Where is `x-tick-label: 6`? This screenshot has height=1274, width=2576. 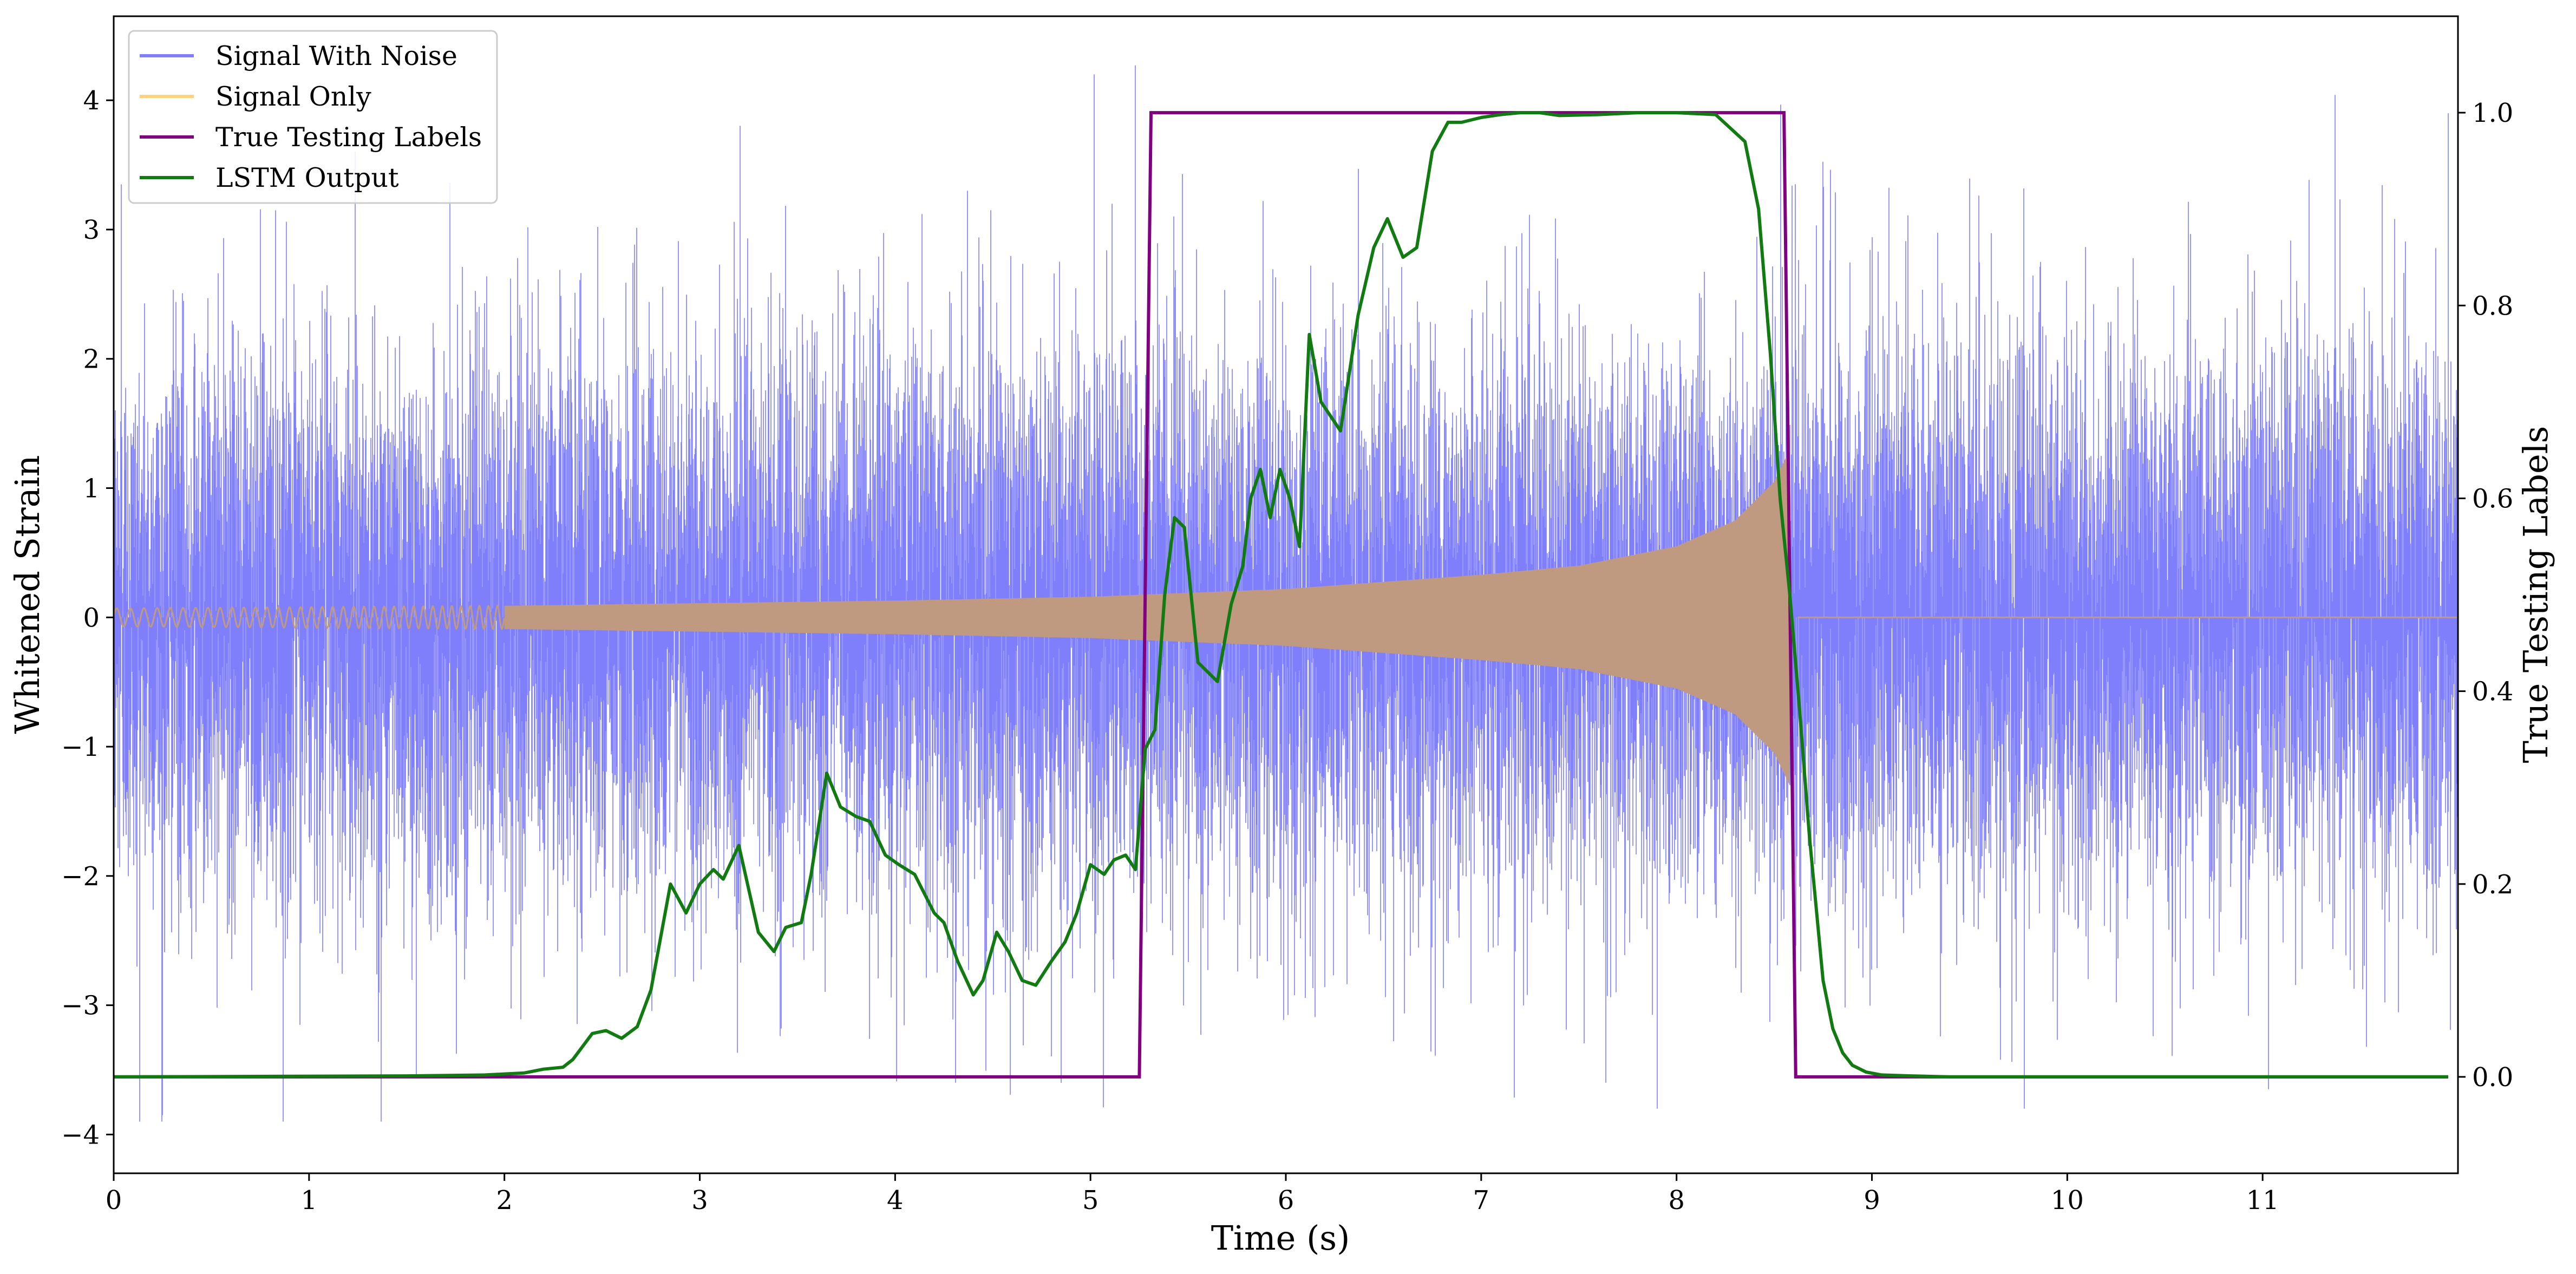 x-tick-label: 6 is located at coordinates (1286, 1200).